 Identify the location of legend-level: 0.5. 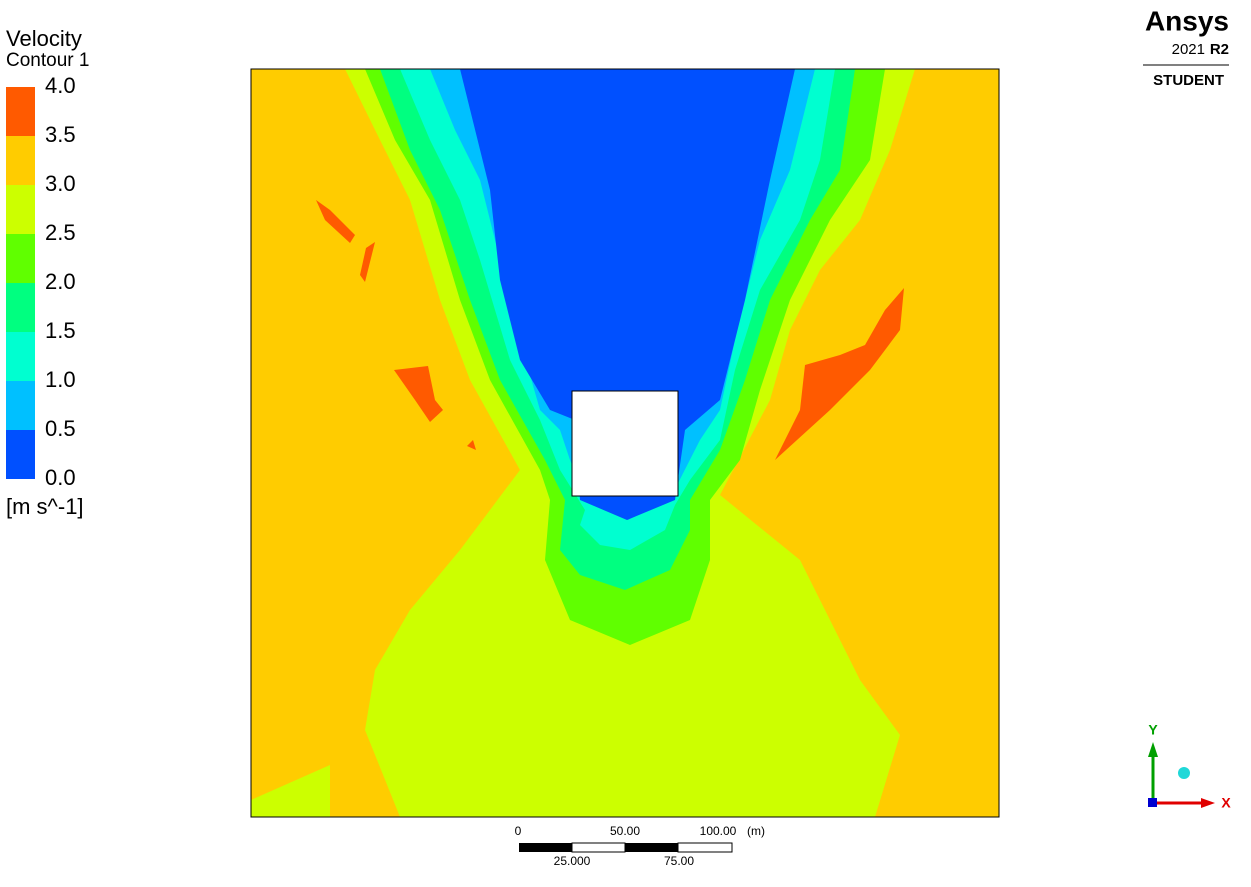
(60, 428).